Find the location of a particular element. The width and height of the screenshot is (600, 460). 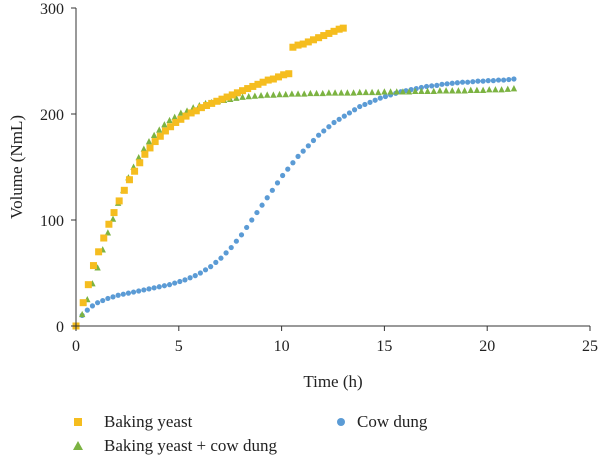

x-tick-label: 15 is located at coordinates (384, 346).